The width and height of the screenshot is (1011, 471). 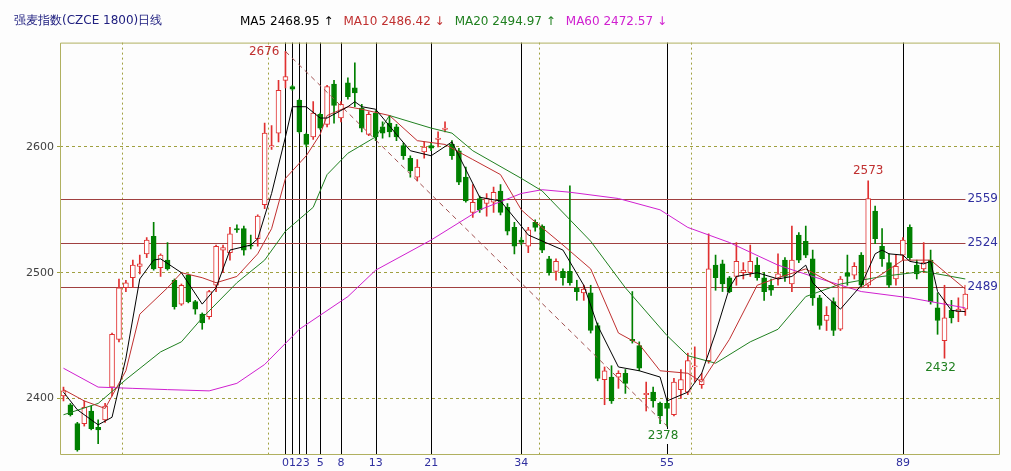 What do you see at coordinates (299, 463) in the screenshot?
I see `x-tick-label: 2` at bounding box center [299, 463].